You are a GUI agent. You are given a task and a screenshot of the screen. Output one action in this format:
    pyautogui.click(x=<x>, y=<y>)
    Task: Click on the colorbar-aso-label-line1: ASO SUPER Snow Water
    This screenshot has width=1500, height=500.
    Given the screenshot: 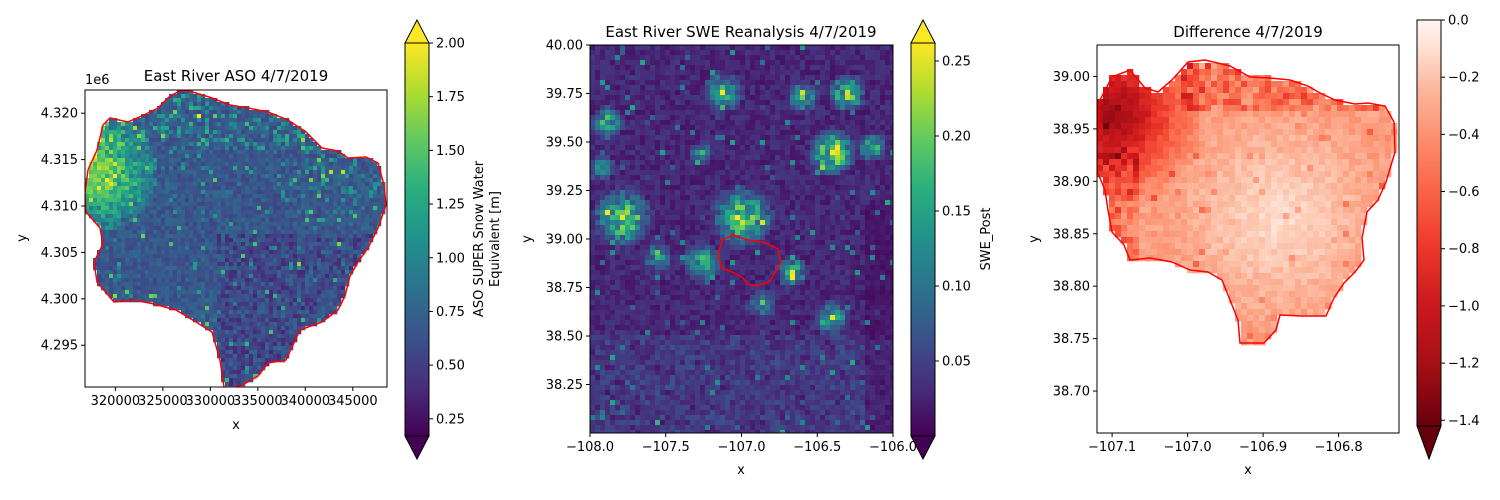 What is the action you would take?
    pyautogui.click(x=479, y=238)
    